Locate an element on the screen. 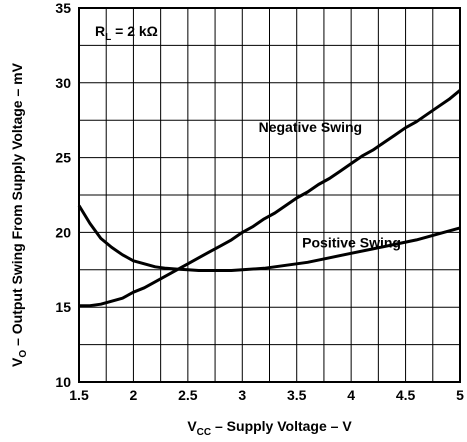 The height and width of the screenshot is (442, 467). series-label-positive-swing: Positive Swing is located at coordinates (351, 242).